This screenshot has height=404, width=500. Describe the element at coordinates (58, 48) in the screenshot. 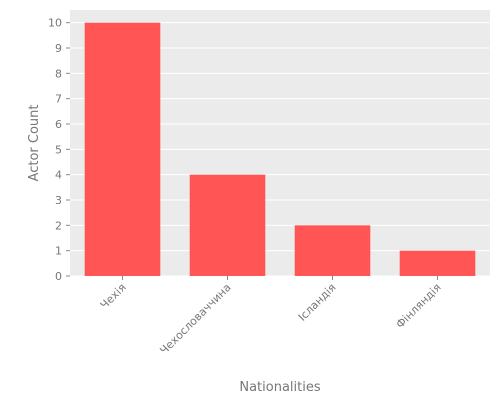

I see `y-tick-label: 9` at that location.